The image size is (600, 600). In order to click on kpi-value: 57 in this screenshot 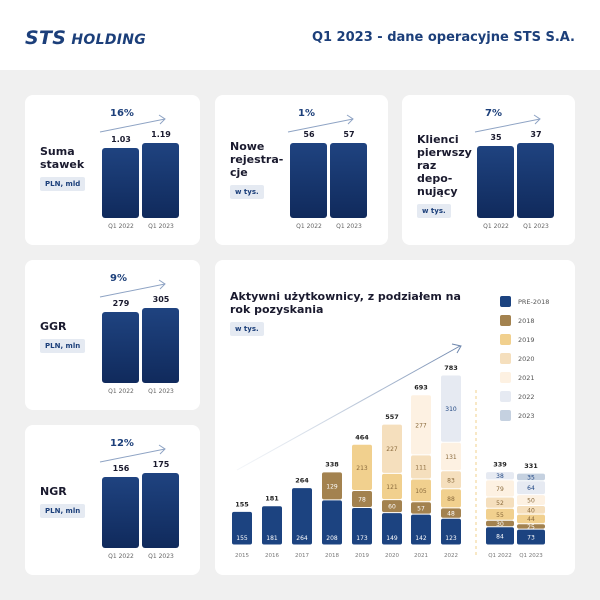, I will do `click(349, 134)`.